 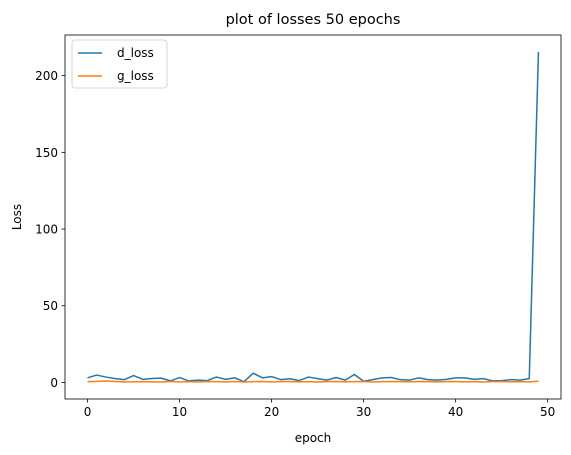 What do you see at coordinates (363, 412) in the screenshot?
I see `x-tick-label: 30` at bounding box center [363, 412].